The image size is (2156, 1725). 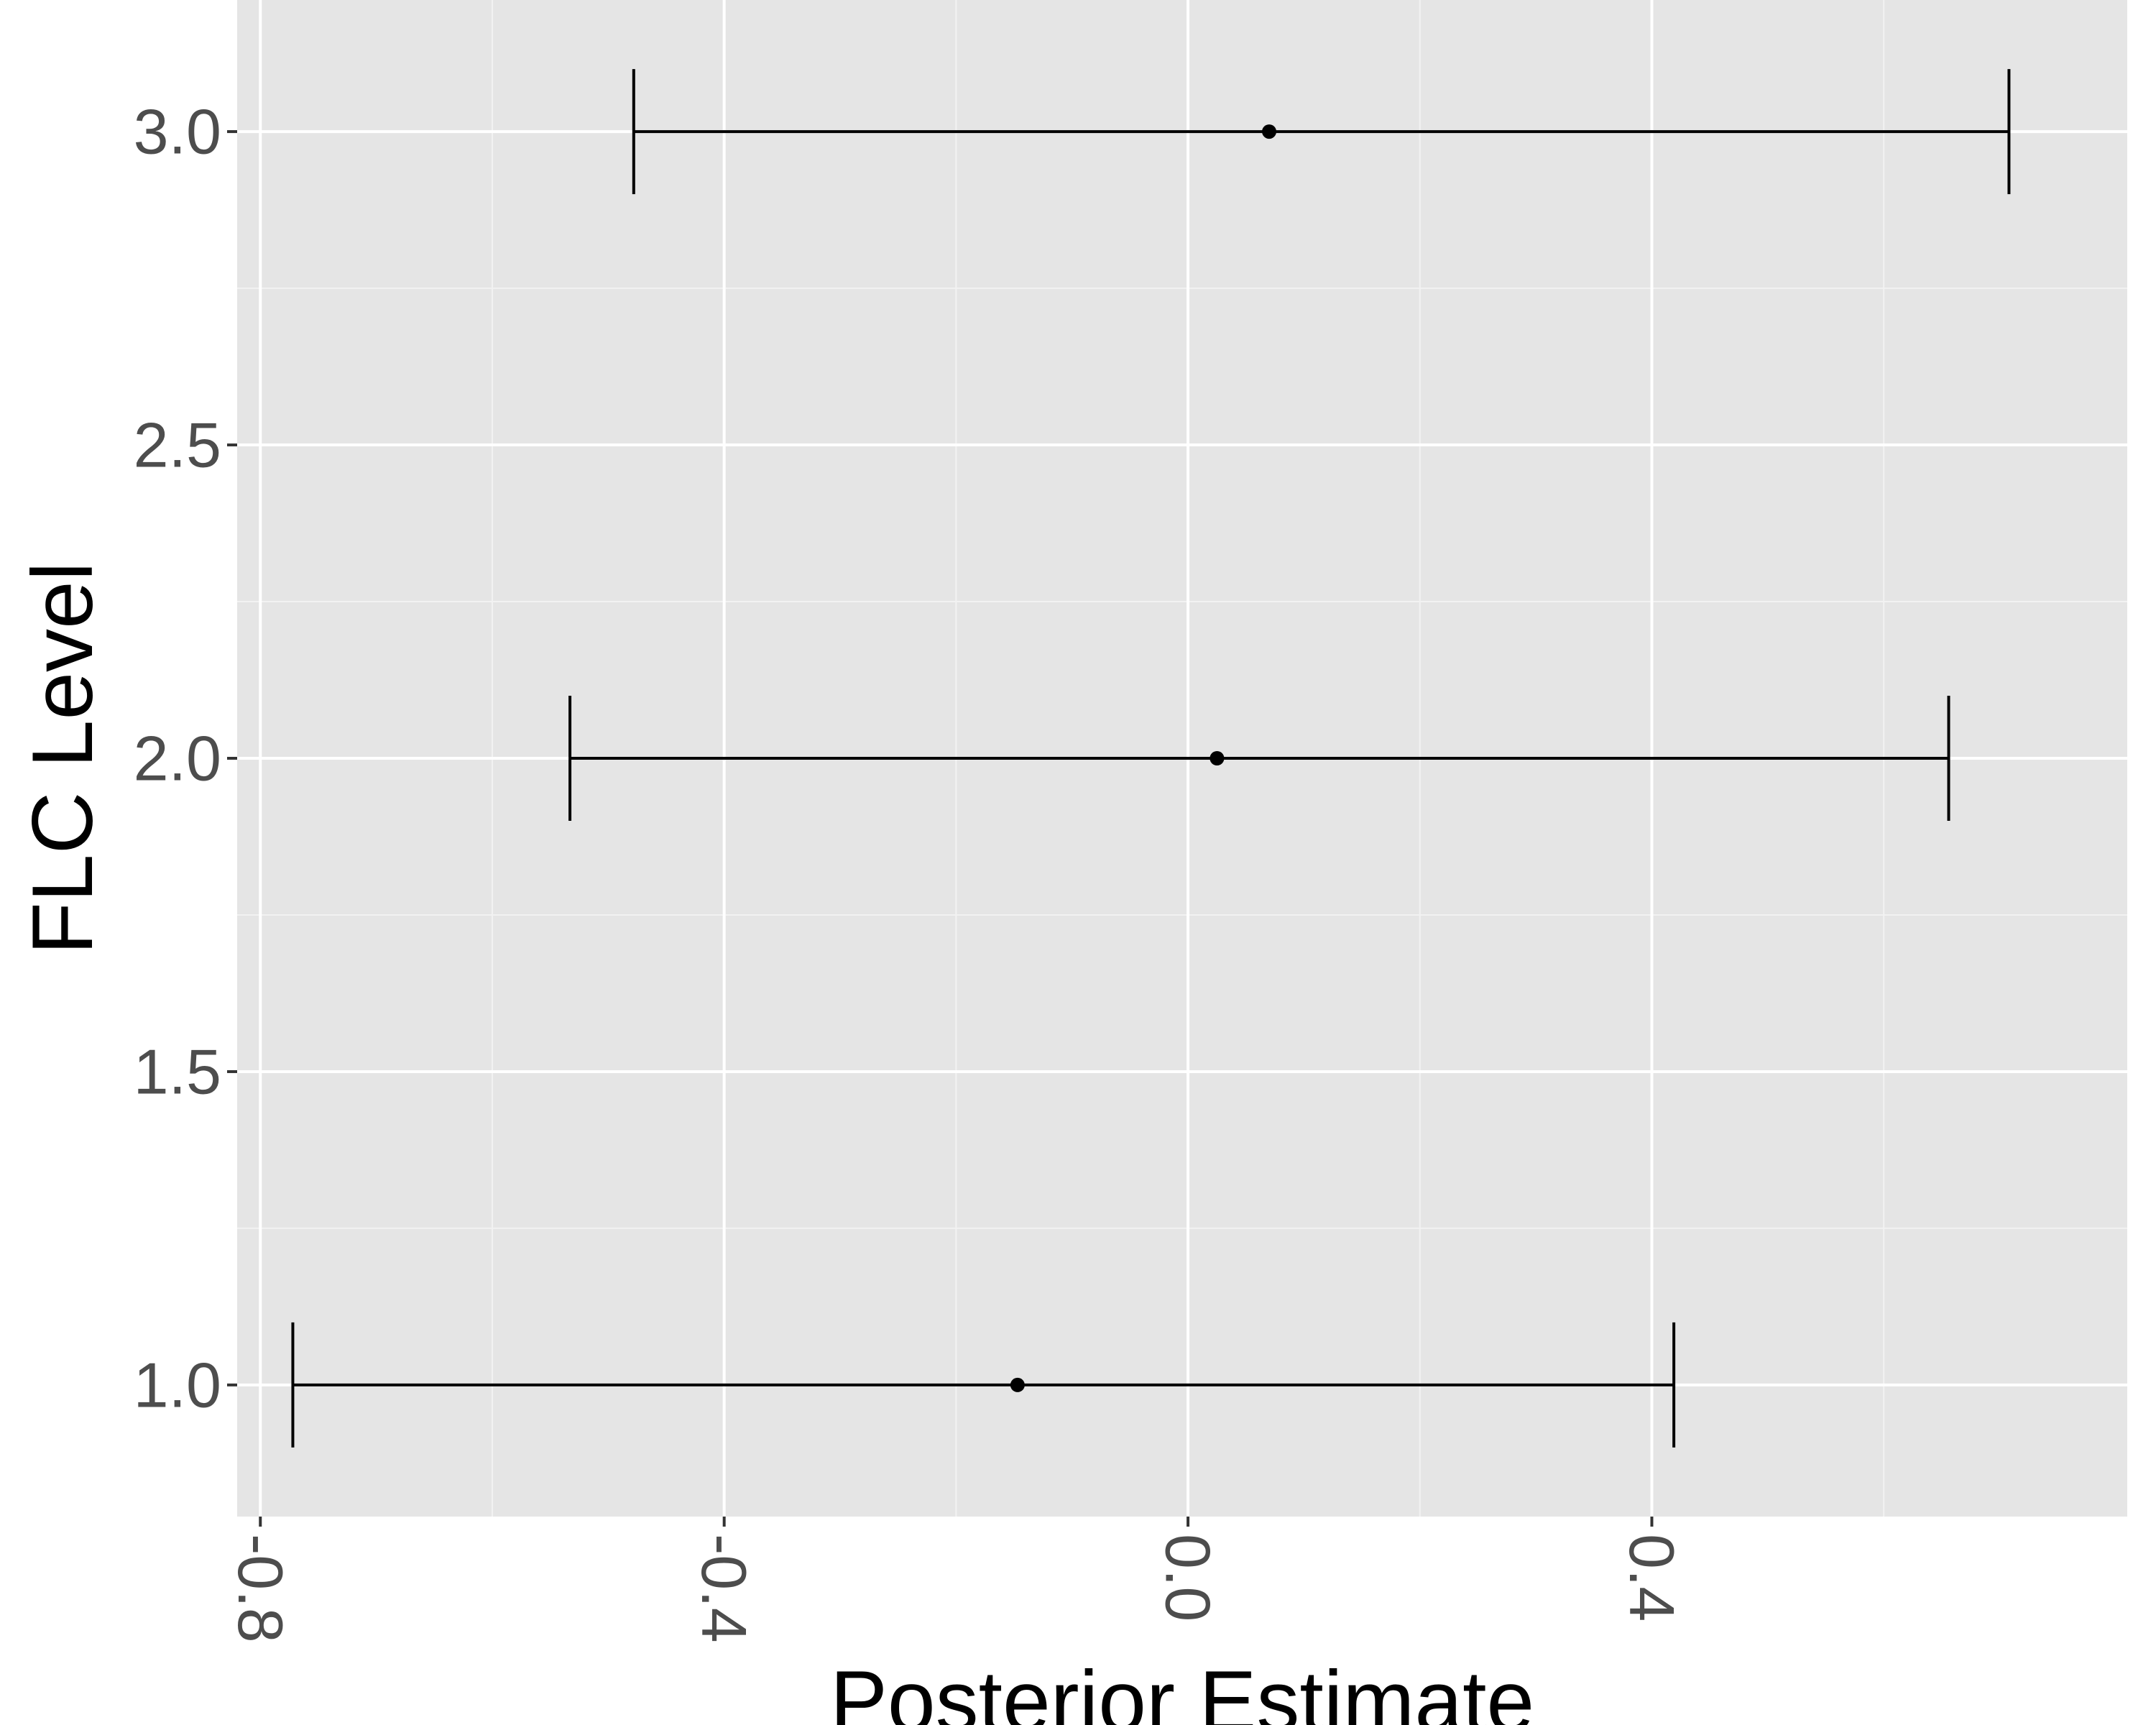 I want to click on x-axis-ticks: -0.8 -0.4 0.0 0.4, so click(x=956, y=1580).